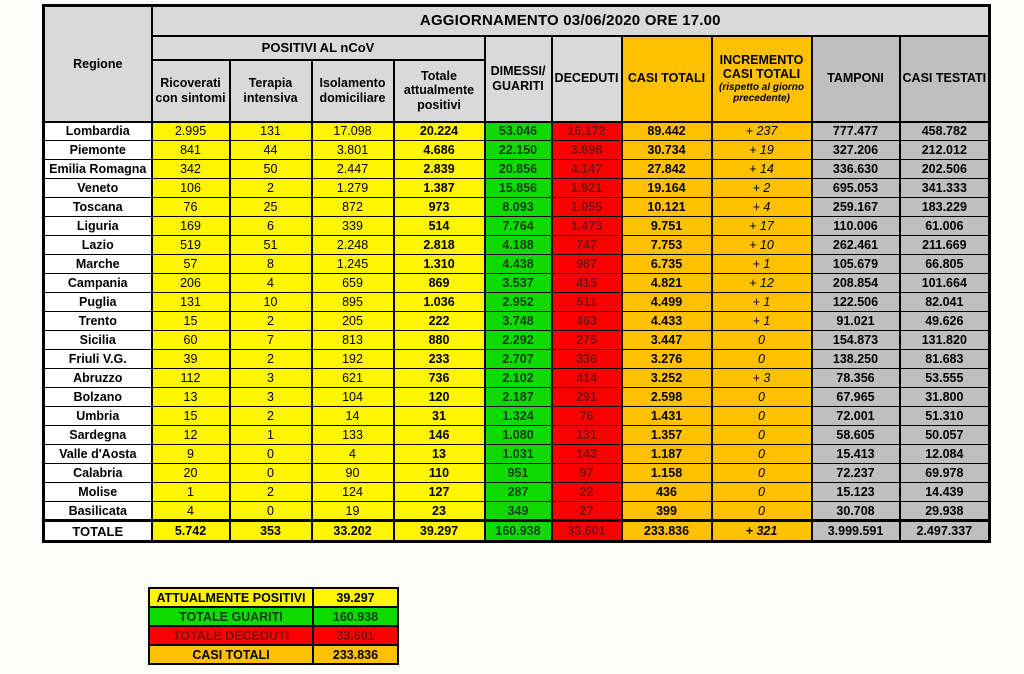 The image size is (1024, 674). Describe the element at coordinates (855, 416) in the screenshot. I see `tamponi-cell: 72.001` at that location.